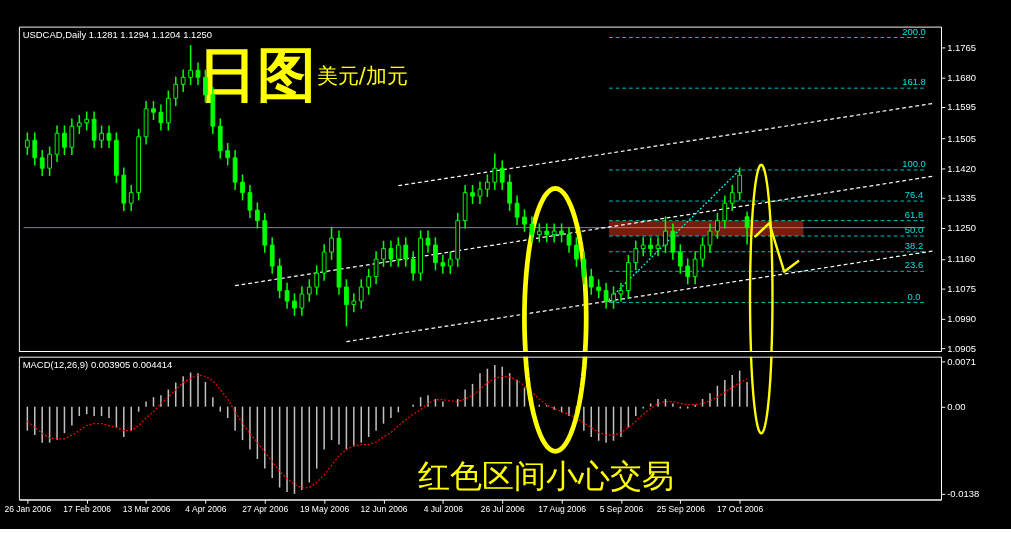 Image resolution: width=1011 pixels, height=533 pixels. What do you see at coordinates (97, 365) in the screenshot?
I see `chart-title: MACD(12,26,9) 0.003905 0.004414` at bounding box center [97, 365].